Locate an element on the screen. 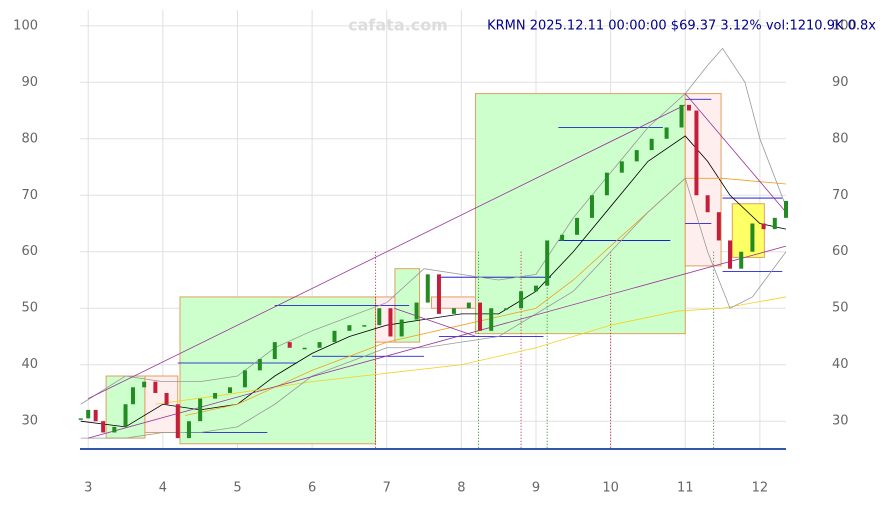 This screenshot has width=886, height=509. x-tick-label: 4 is located at coordinates (163, 488).